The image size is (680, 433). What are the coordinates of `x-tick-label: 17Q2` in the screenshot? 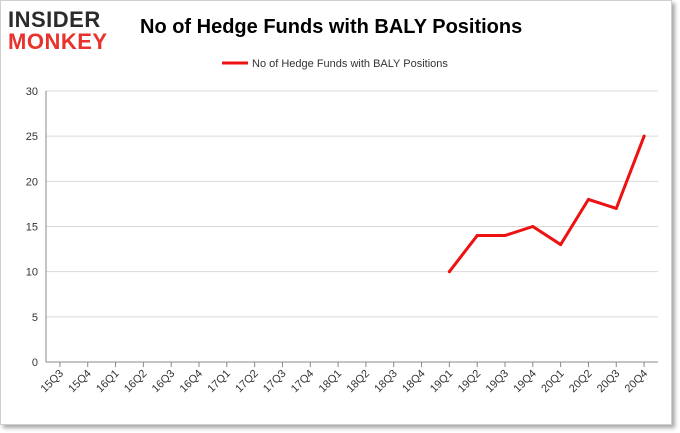 It's located at (247, 382).